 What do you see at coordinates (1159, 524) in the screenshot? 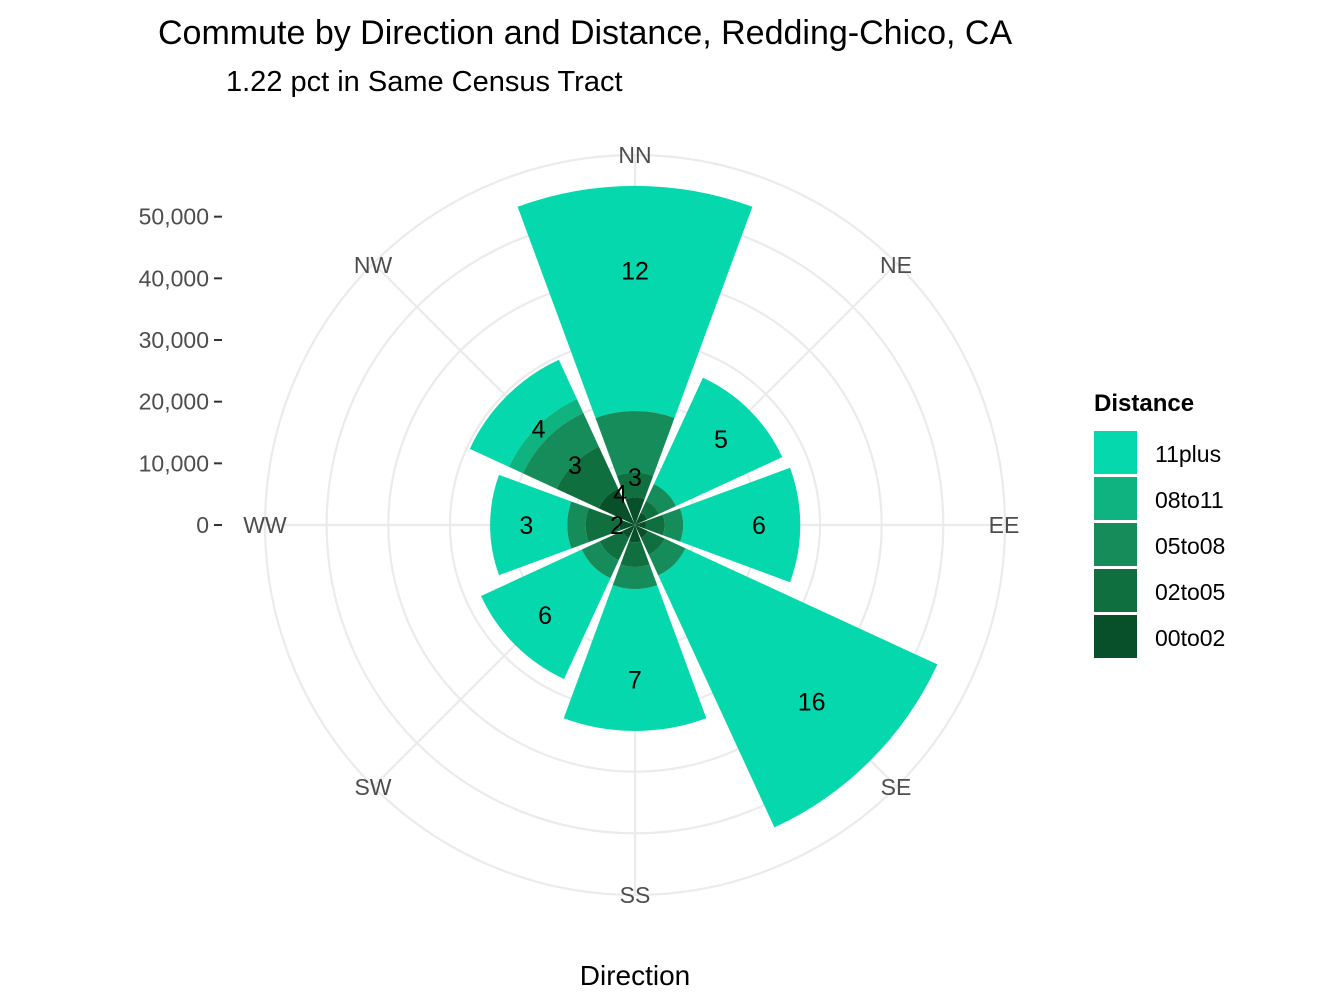
I see `legend: Distance 11plus 08to11 05to08 02to05 00to02` at bounding box center [1159, 524].